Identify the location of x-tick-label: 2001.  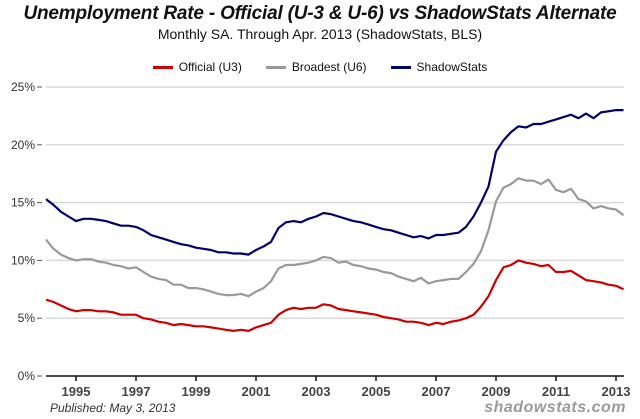
(256, 391).